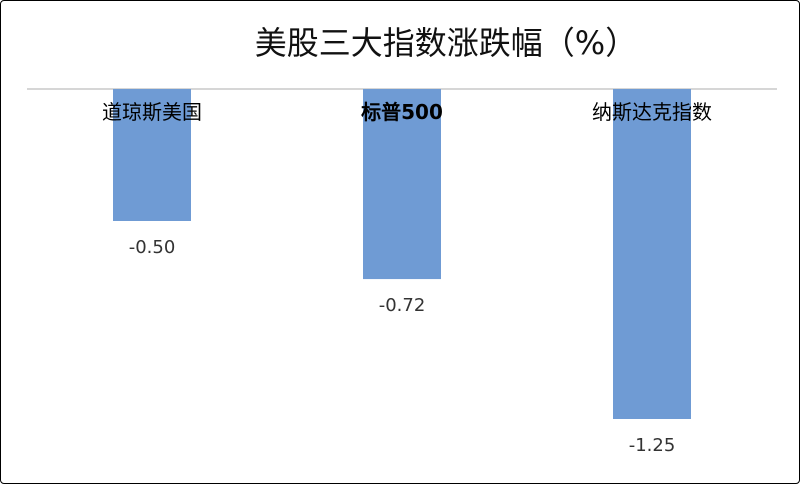 Image resolution: width=800 pixels, height=484 pixels. What do you see at coordinates (152, 112) in the screenshot?
I see `category-label-1: 道琼斯美国` at bounding box center [152, 112].